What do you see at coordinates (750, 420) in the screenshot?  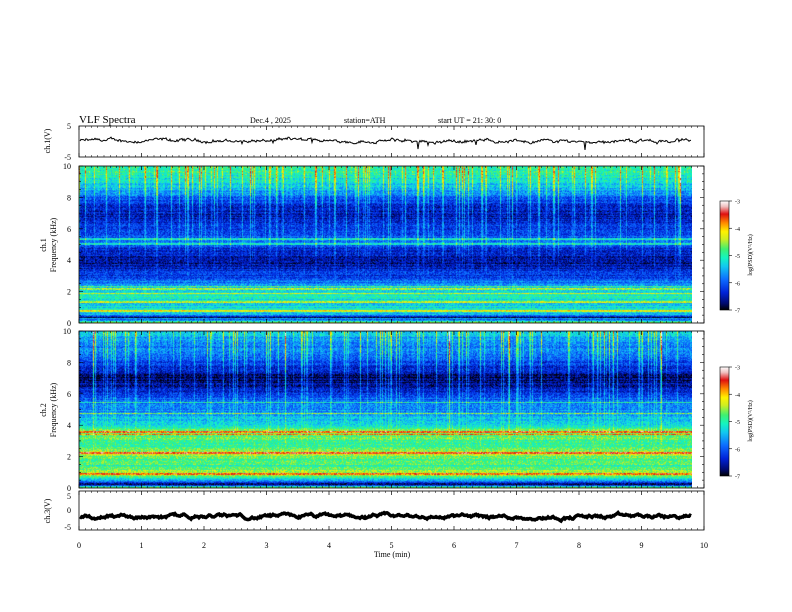 I see `ch2-colorbar-label: log(PSD)(V²/Hz)` at bounding box center [750, 420].